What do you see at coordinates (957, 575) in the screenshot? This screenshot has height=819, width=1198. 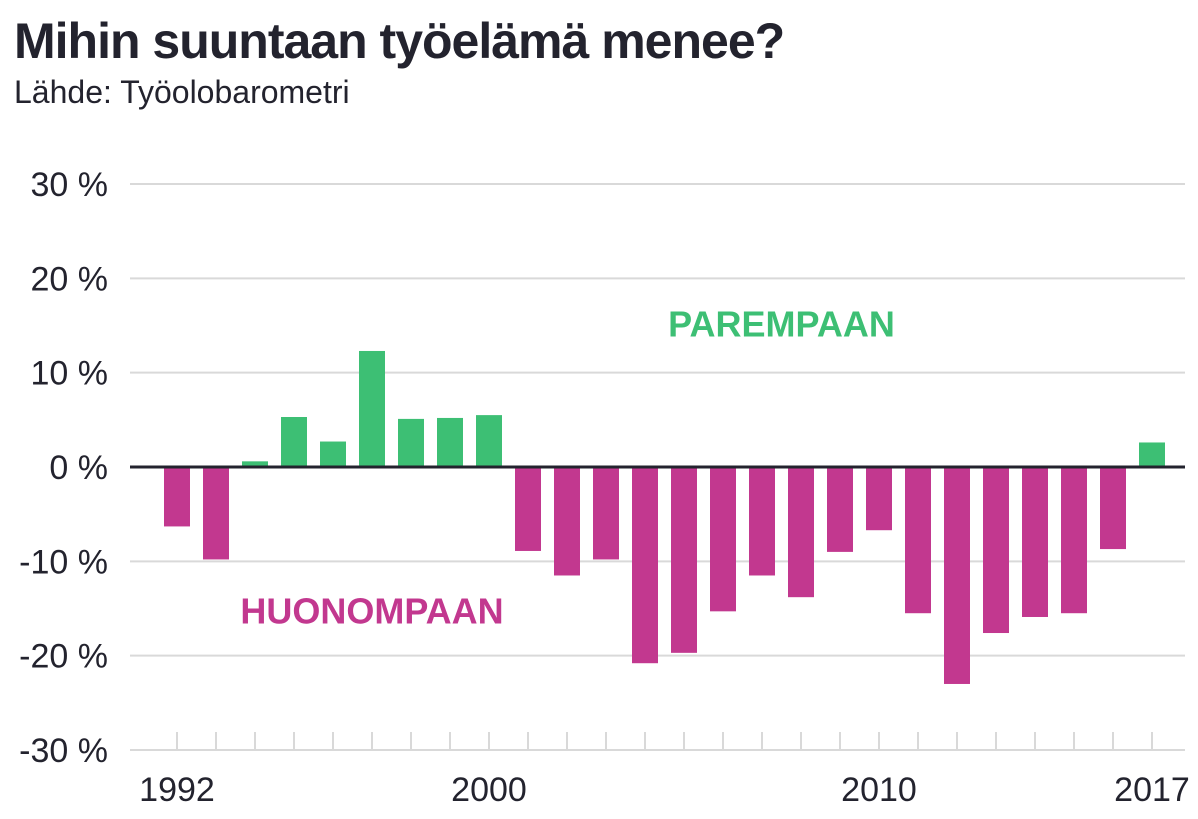 I see `bar-2012` at bounding box center [957, 575].